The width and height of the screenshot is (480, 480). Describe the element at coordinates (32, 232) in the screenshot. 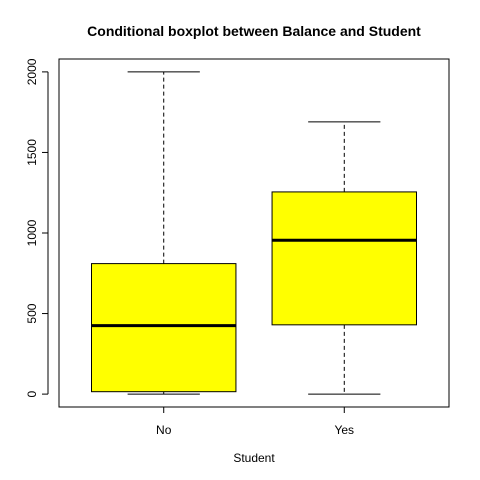

I see `y-tick-label: 1000` at that location.